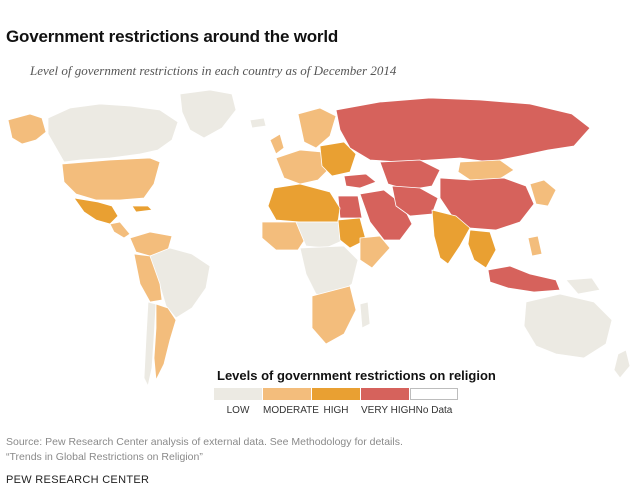 The height and width of the screenshot is (504, 640). What do you see at coordinates (120, 230) in the screenshot?
I see `country-region-central-america` at bounding box center [120, 230].